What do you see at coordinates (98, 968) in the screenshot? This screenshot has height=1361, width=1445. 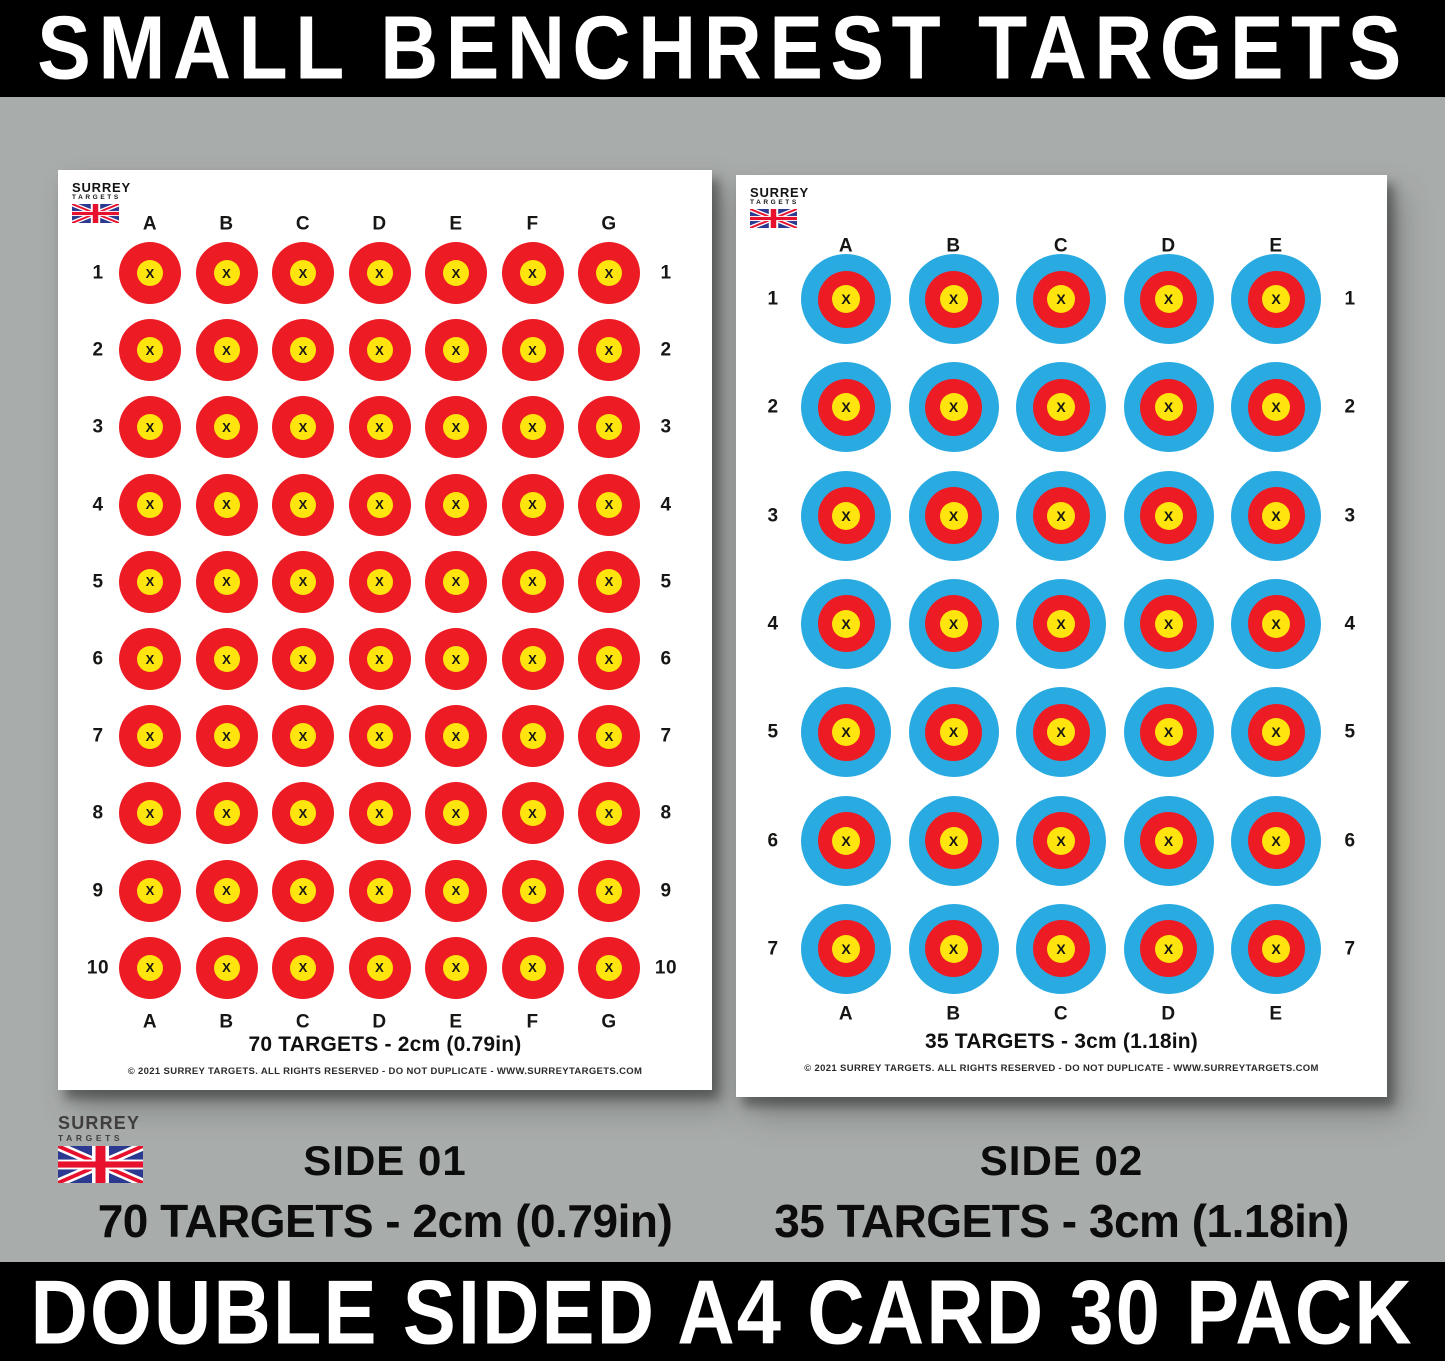 I see `row-number-10: 10` at bounding box center [98, 968].